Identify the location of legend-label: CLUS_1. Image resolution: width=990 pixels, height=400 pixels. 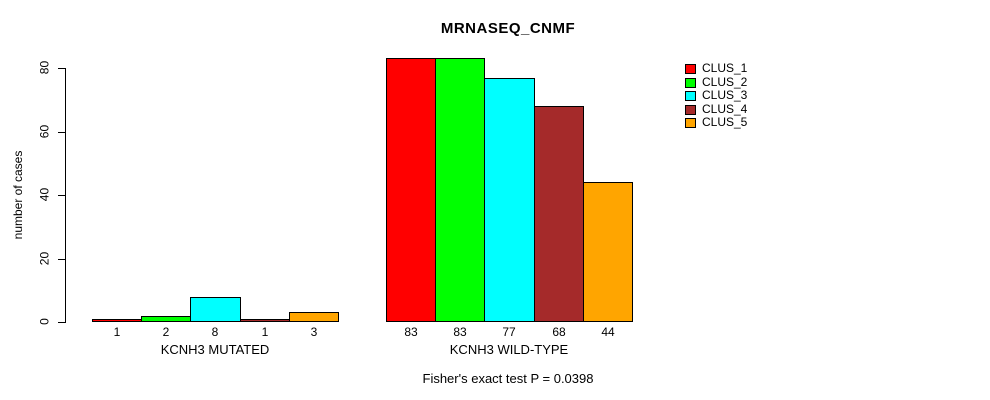
(725, 68).